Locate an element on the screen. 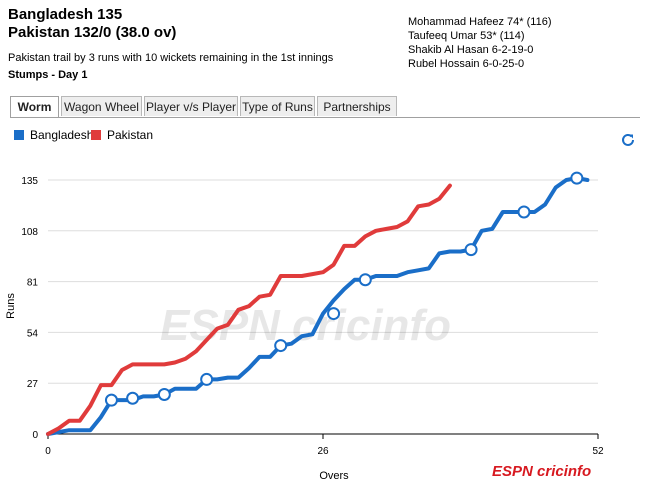 This screenshot has width=647, height=479. tab-divider is located at coordinates (325, 117).